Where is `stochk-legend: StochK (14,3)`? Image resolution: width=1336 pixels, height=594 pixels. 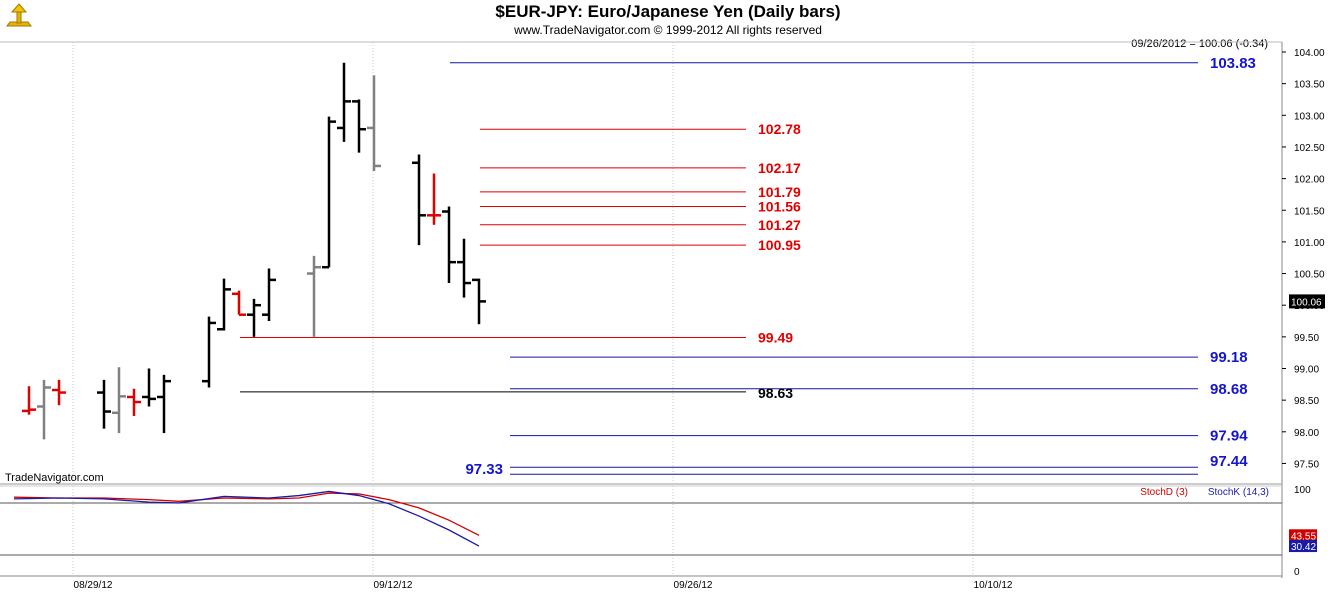 stochk-legend: StochK (14,3) is located at coordinates (1238, 492).